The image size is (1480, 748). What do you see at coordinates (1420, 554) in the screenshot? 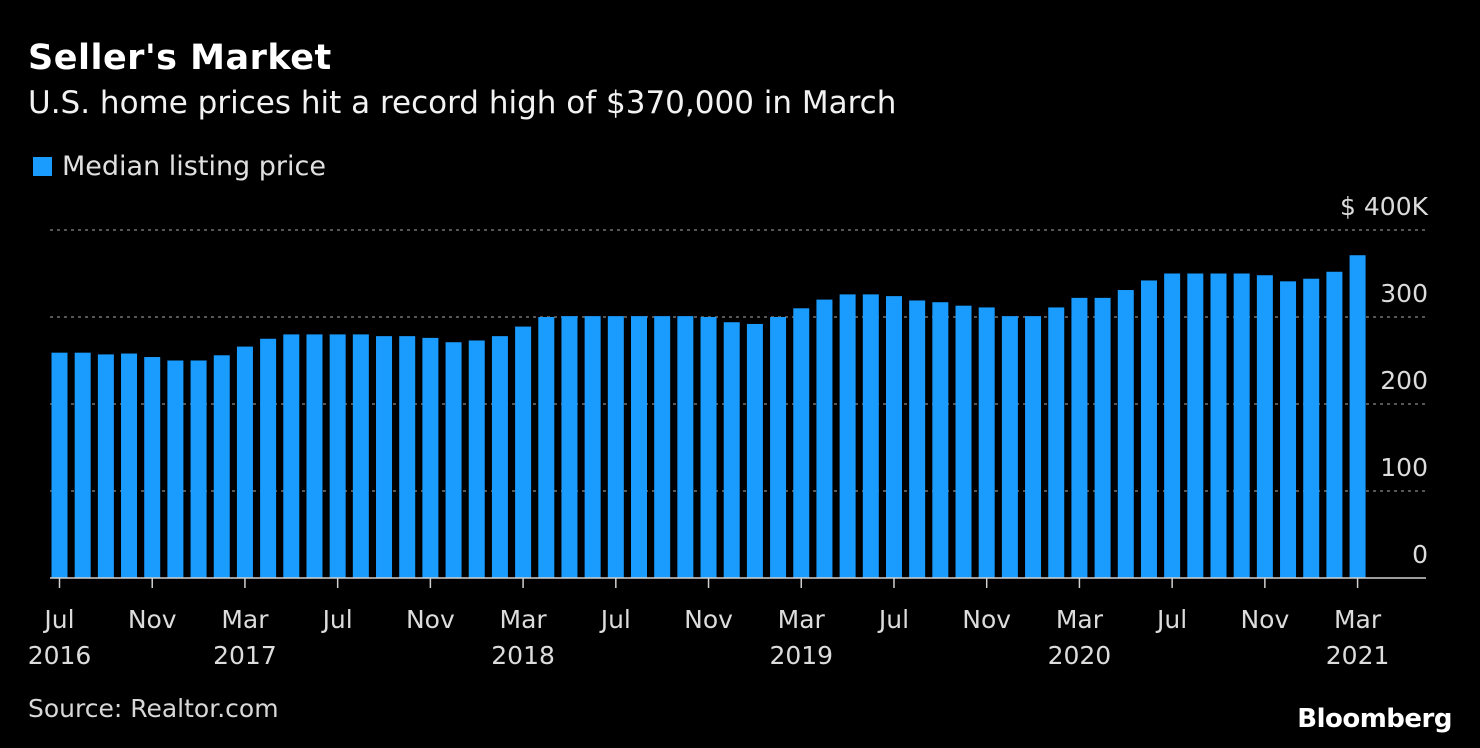
I see `y-tick-label: 0` at bounding box center [1420, 554].